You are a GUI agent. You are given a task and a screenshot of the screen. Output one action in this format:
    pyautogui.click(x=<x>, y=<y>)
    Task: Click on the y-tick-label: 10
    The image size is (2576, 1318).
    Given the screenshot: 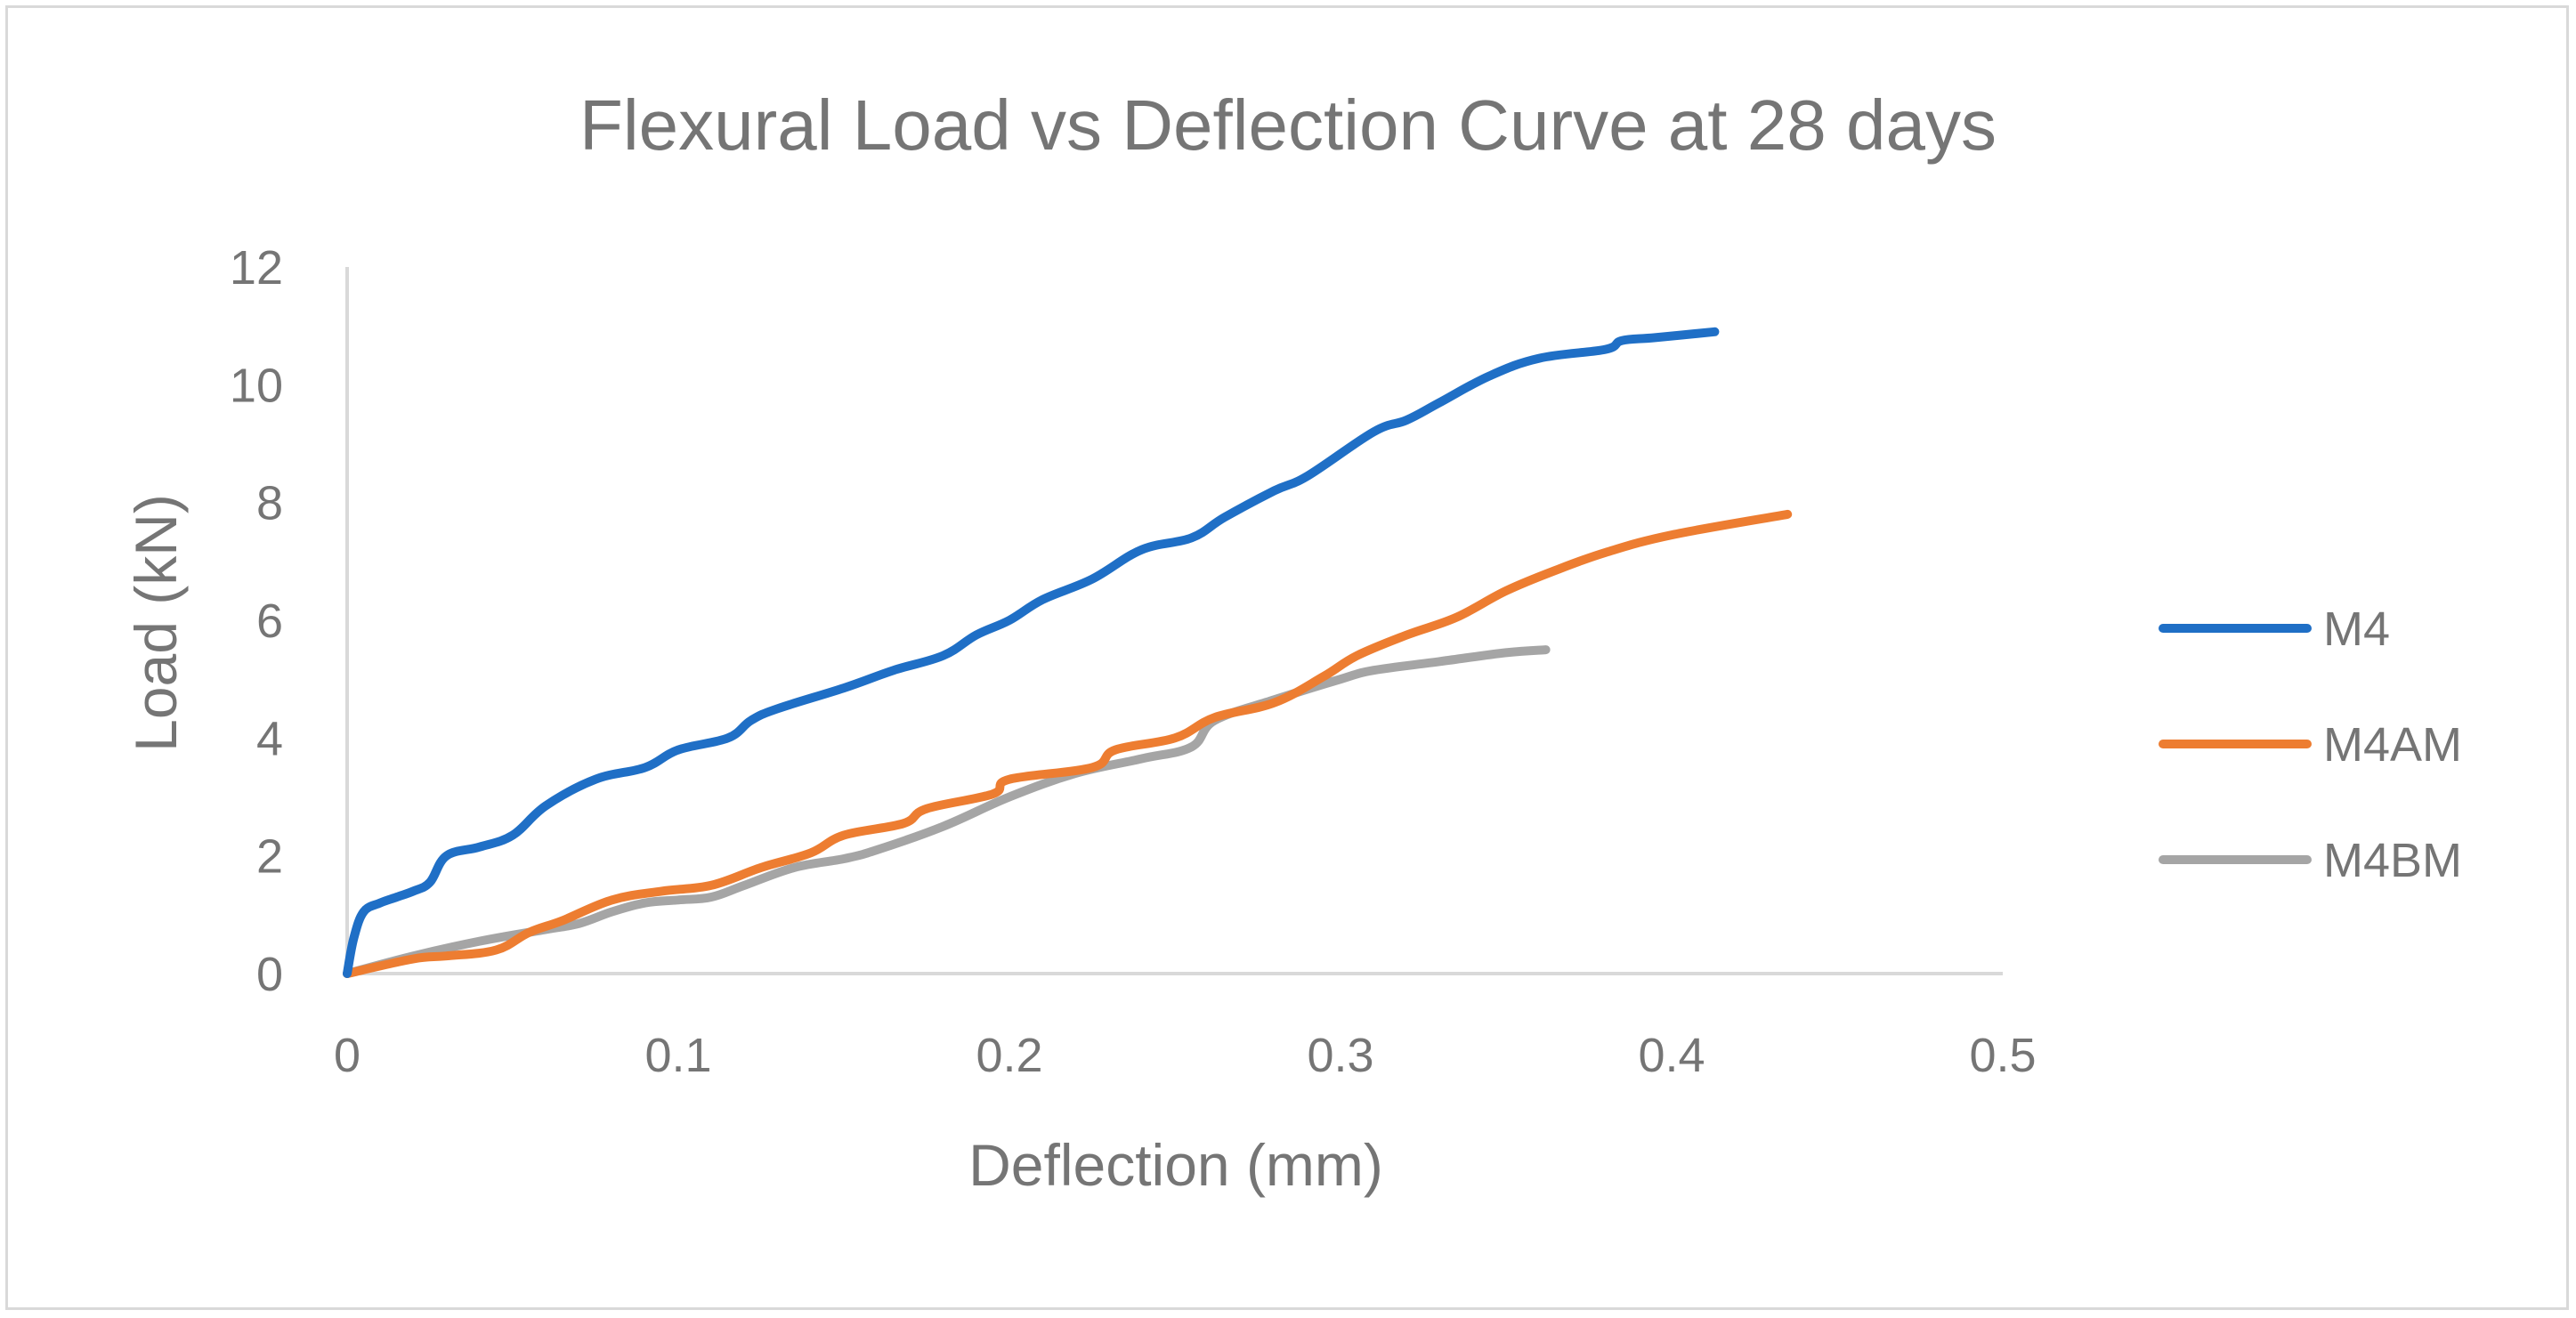 What is the action you would take?
    pyautogui.click(x=256, y=385)
    